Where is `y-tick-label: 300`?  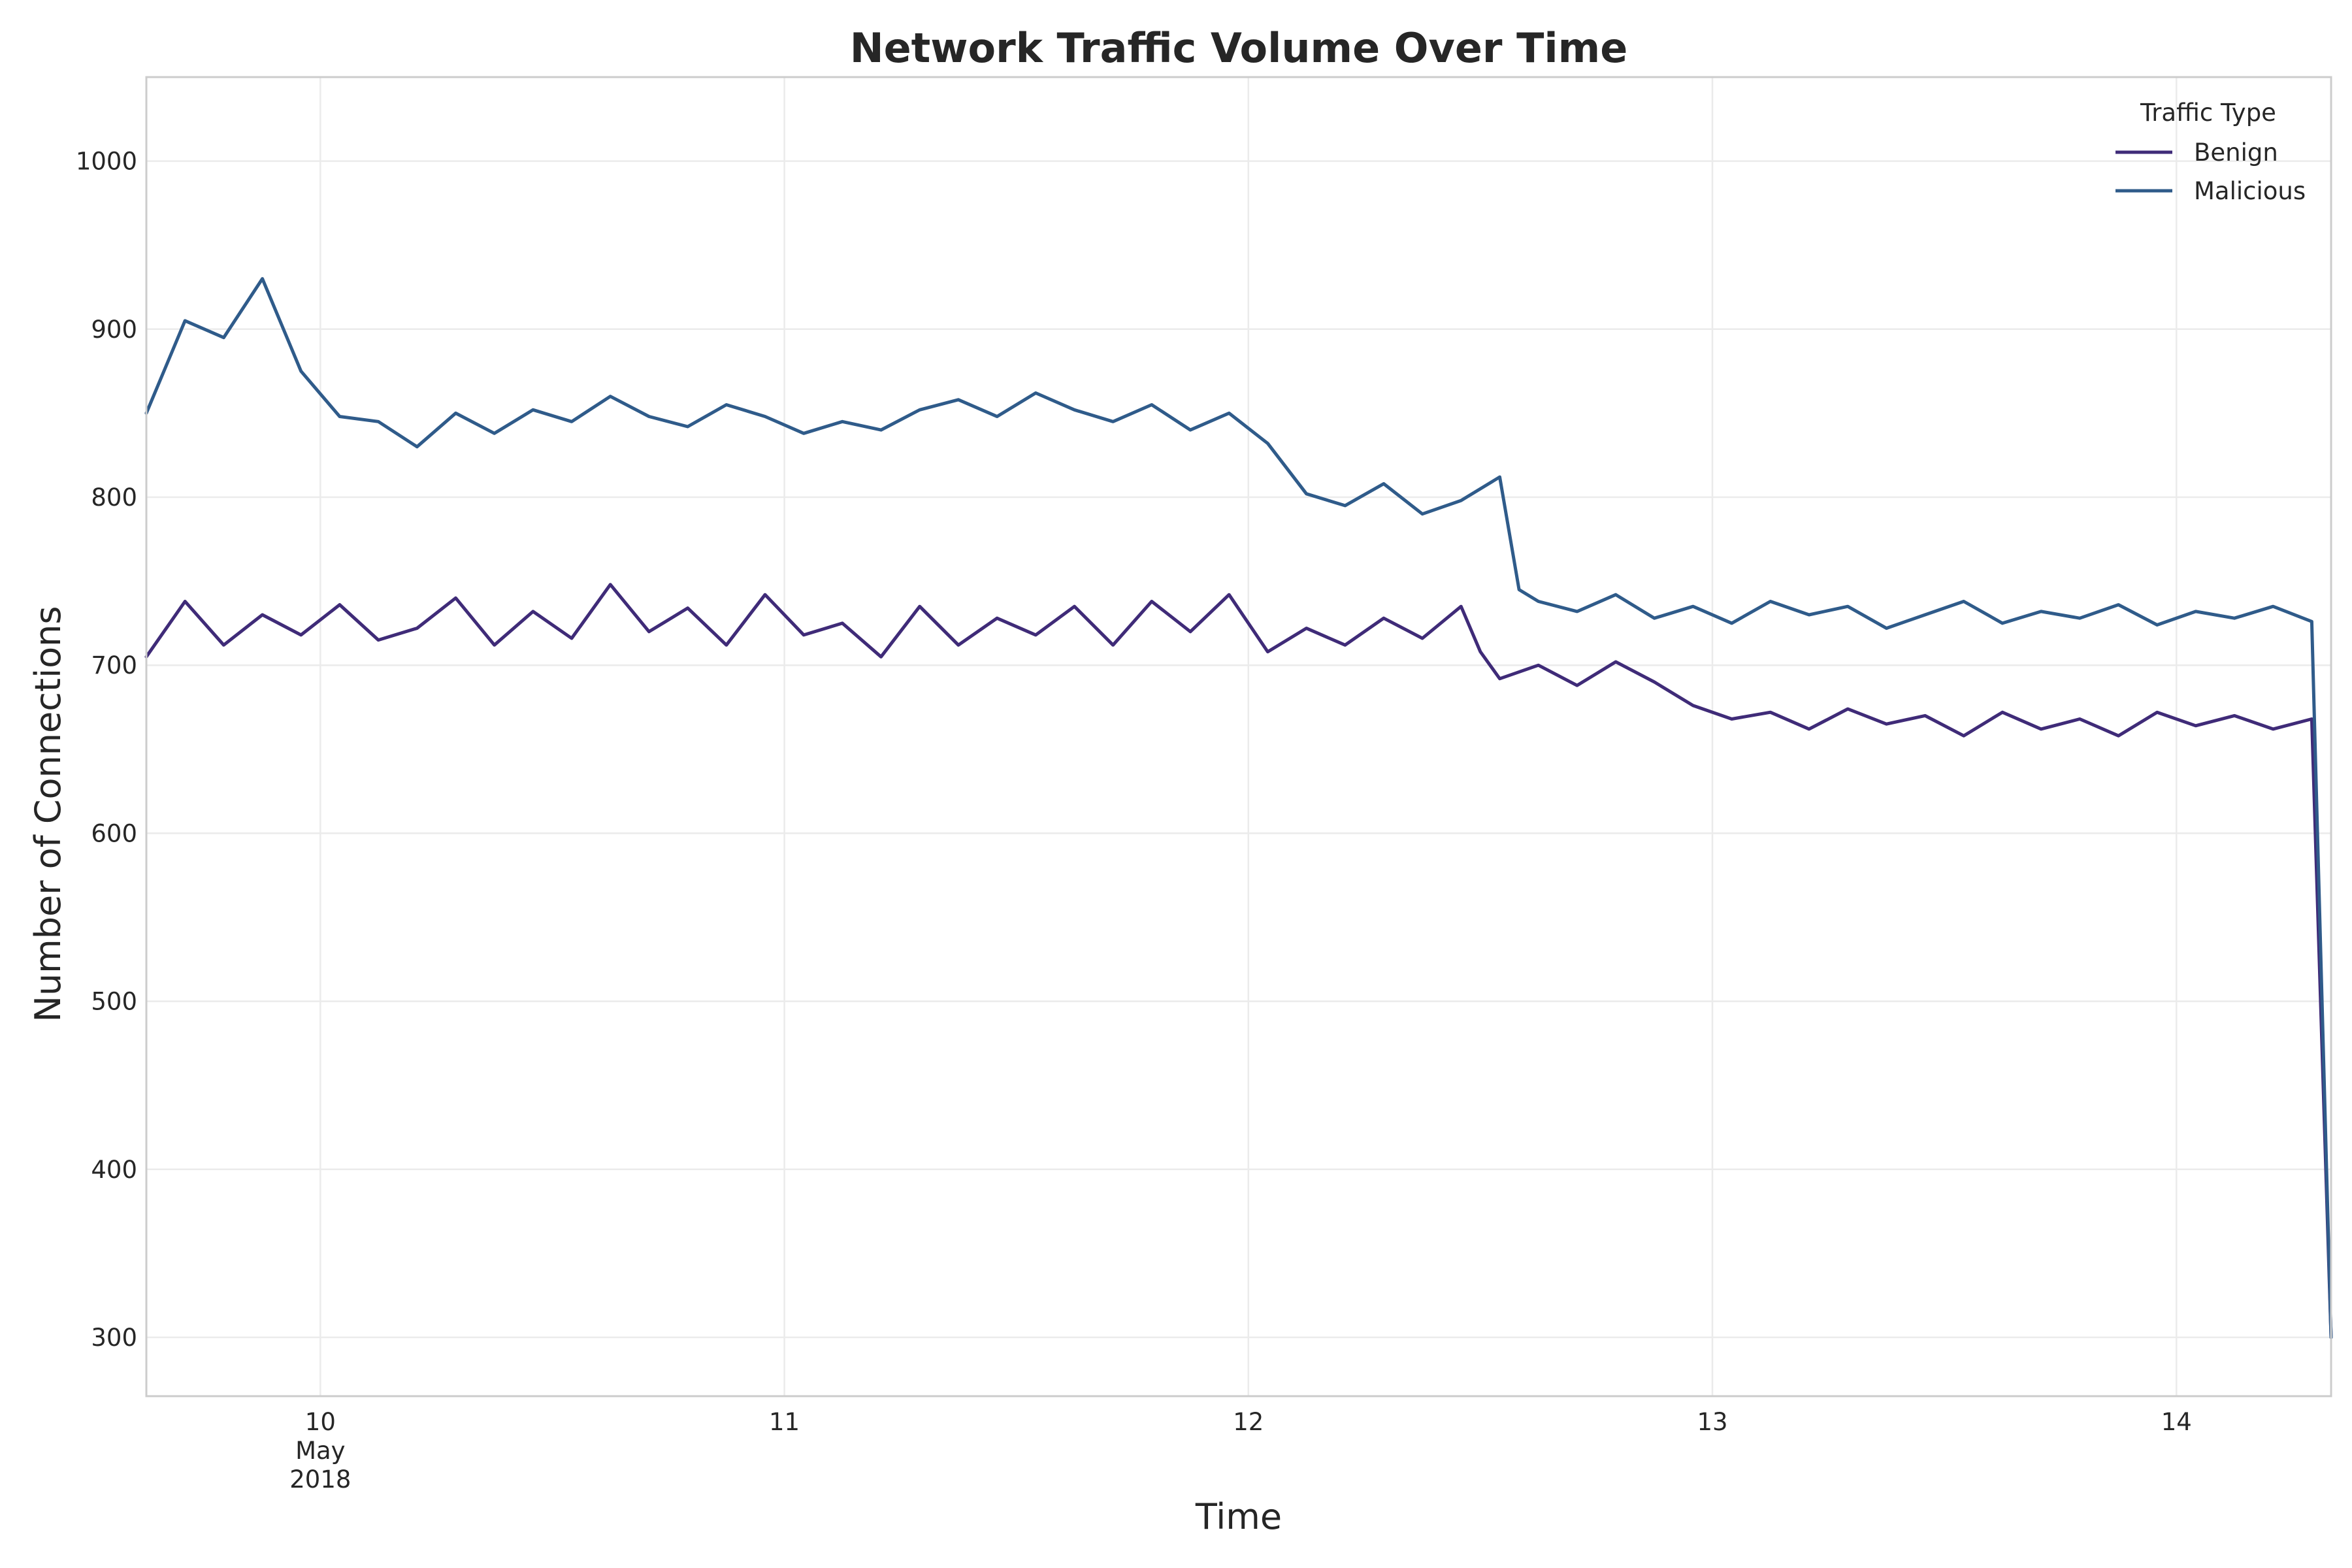 y-tick-label: 300 is located at coordinates (114, 1338).